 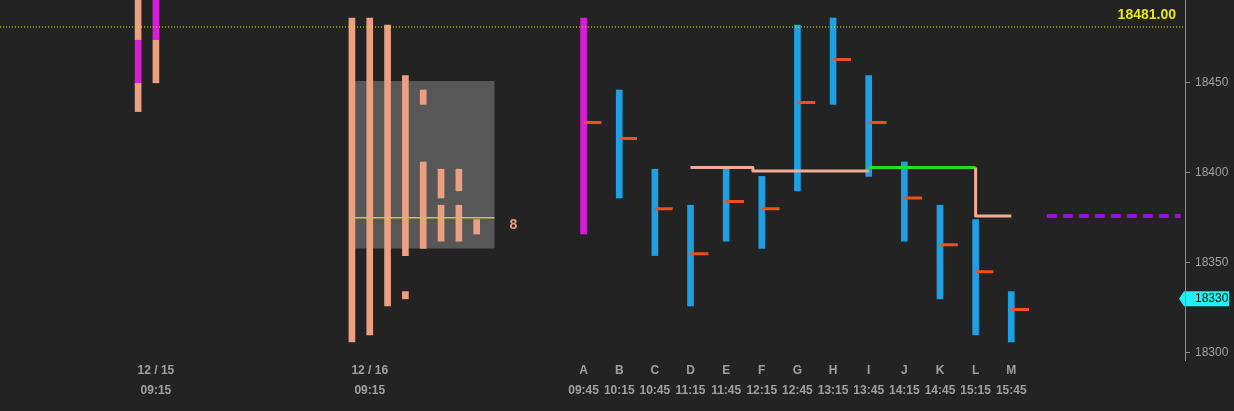 What do you see at coordinates (1147, 13) in the screenshot?
I see `ref-line-label: 18481.00` at bounding box center [1147, 13].